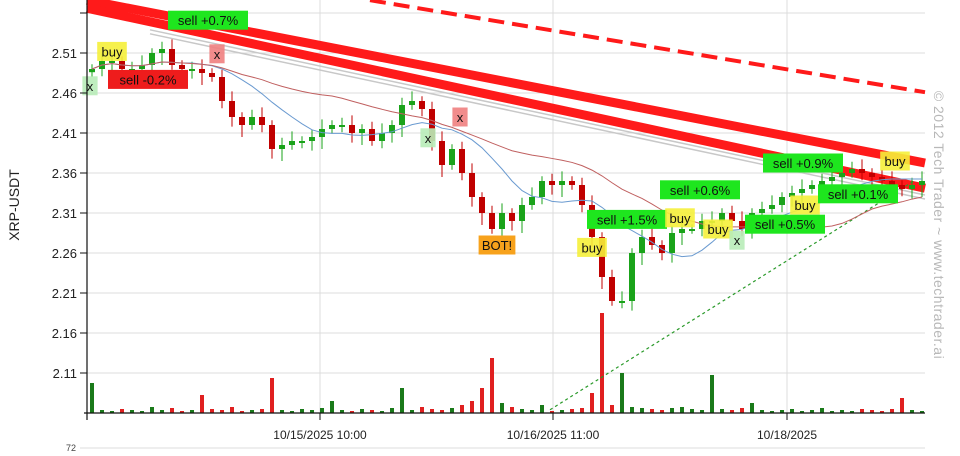 This screenshot has height=456, width=960. What do you see at coordinates (64, 53) in the screenshot?
I see `y-tick-label: 2.51` at bounding box center [64, 53].